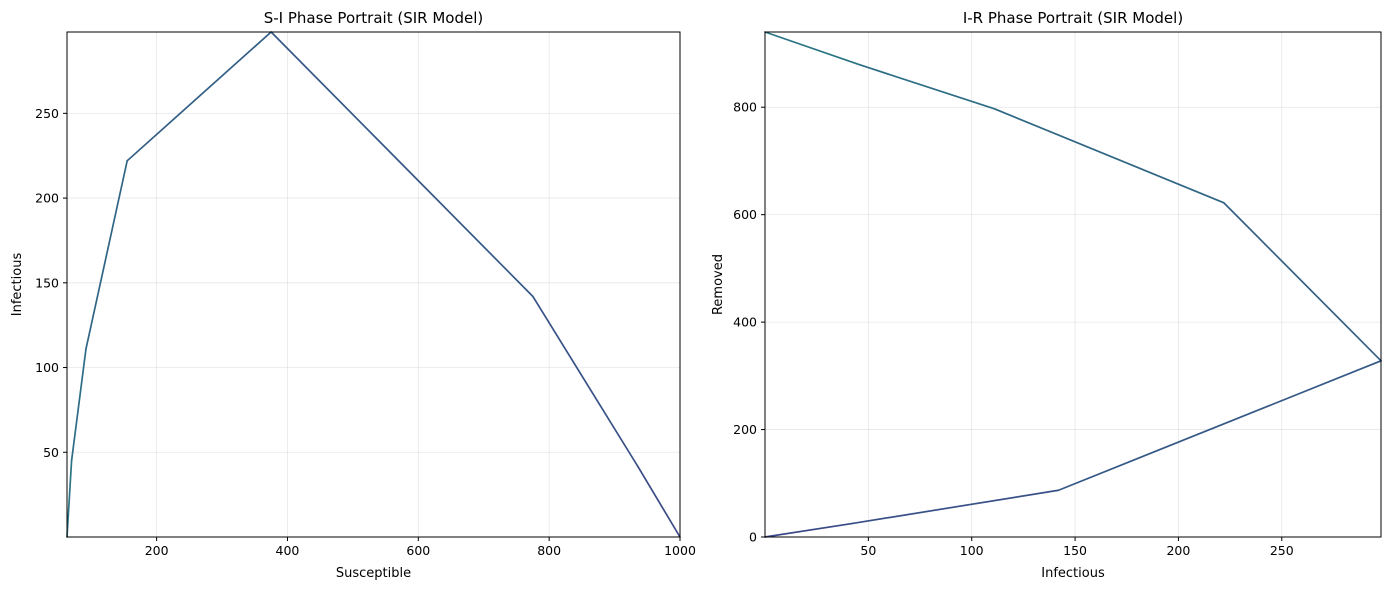  What do you see at coordinates (373, 18) in the screenshot?
I see `si-chart-title: S-I Phase Portrait (SIR Model)` at bounding box center [373, 18].